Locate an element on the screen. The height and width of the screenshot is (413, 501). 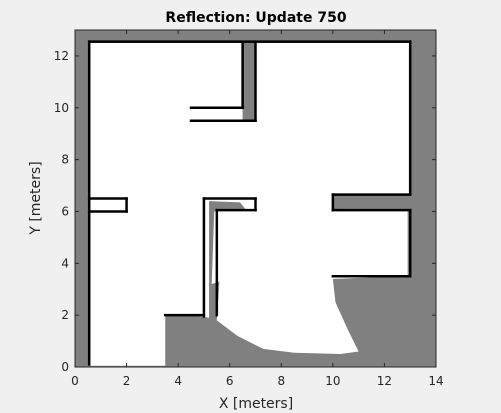
x-tick-label: 12 is located at coordinates (384, 381).